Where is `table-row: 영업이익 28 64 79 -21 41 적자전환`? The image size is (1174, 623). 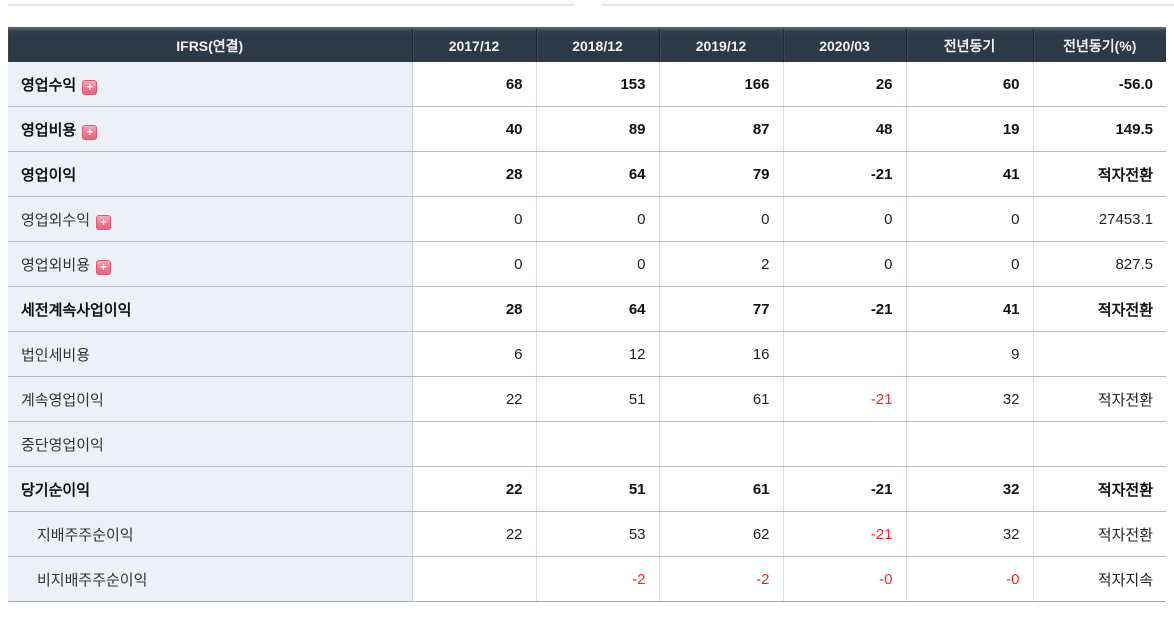 table-row: 영업이익 28 64 79 -21 41 적자전환 is located at coordinates (587, 174).